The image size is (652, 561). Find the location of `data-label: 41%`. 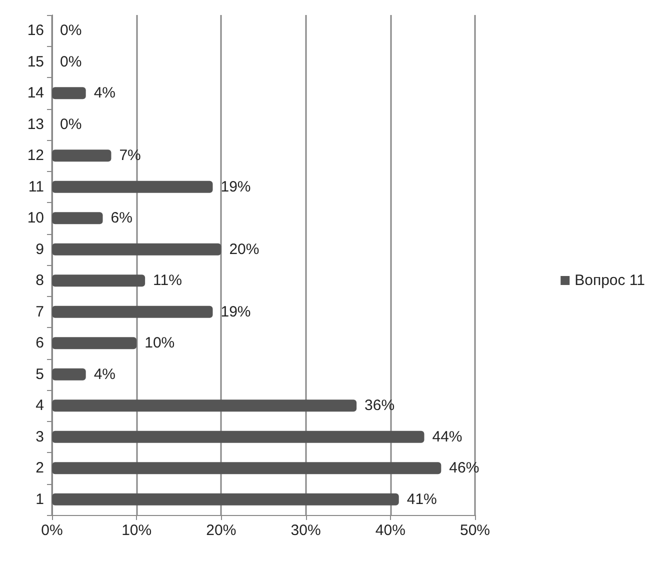

data-label: 41% is located at coordinates (421, 499).